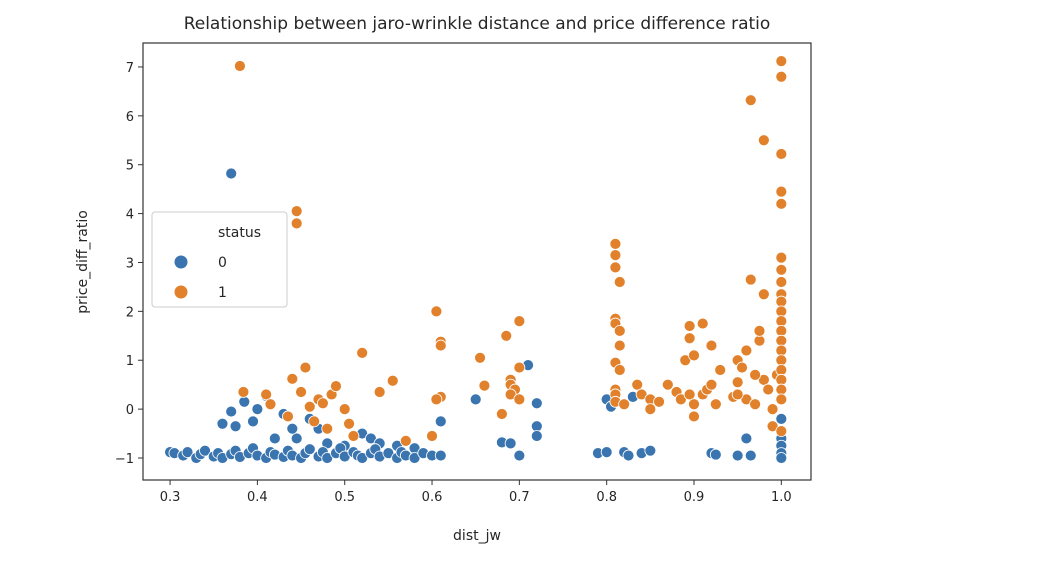 This screenshot has height=566, width=1062. I want to click on legend-label-0: 0, so click(222, 263).